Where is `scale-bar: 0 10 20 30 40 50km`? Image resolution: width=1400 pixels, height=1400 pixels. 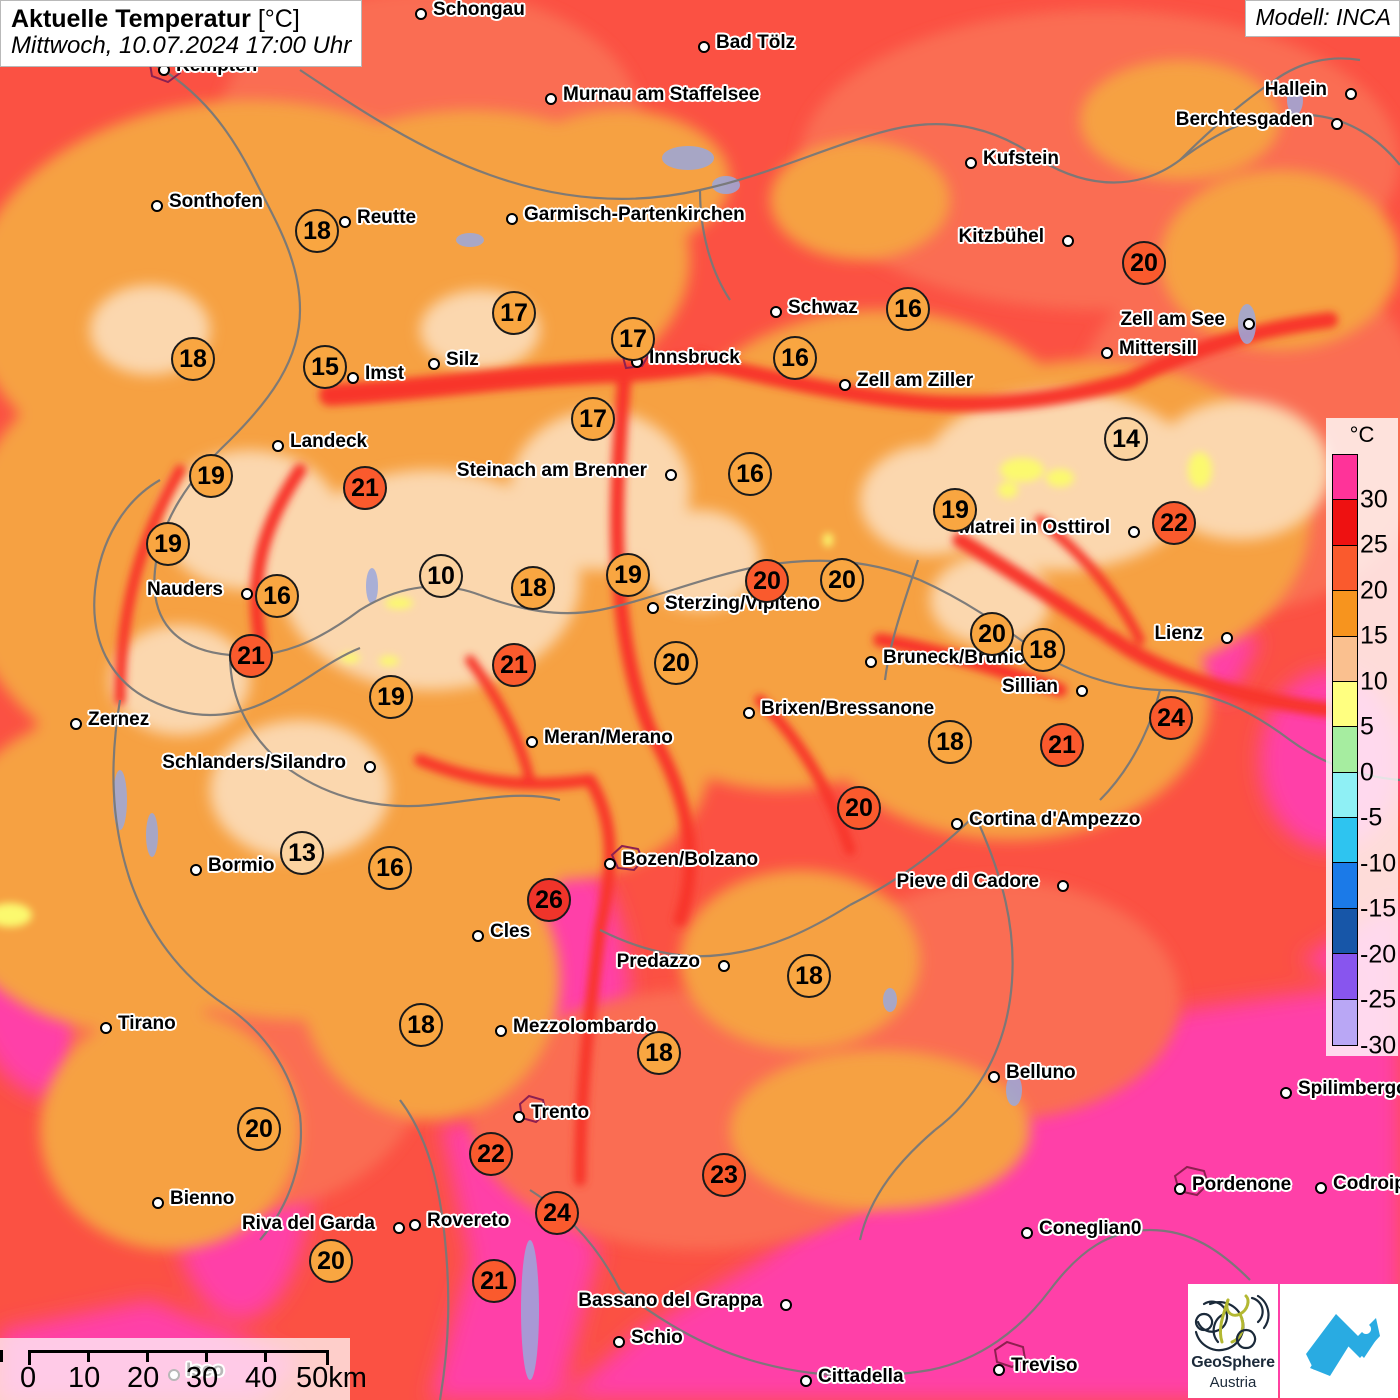
scale-bar: 0 10 20 30 40 50km is located at coordinates (183, 1369).